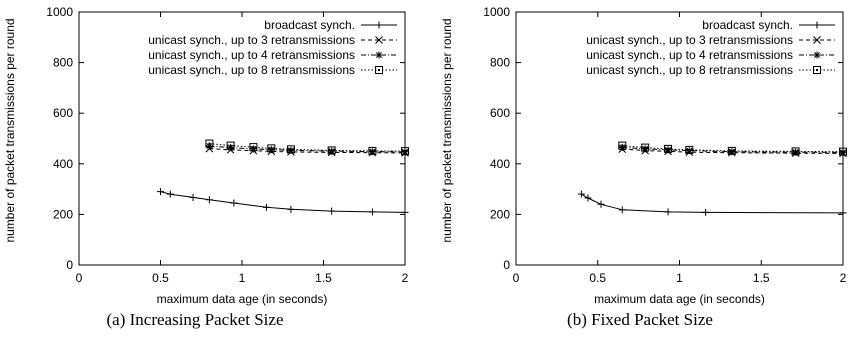  Describe the element at coordinates (506, 265) in the screenshot. I see `chart-b-ytick-label: 0` at that location.